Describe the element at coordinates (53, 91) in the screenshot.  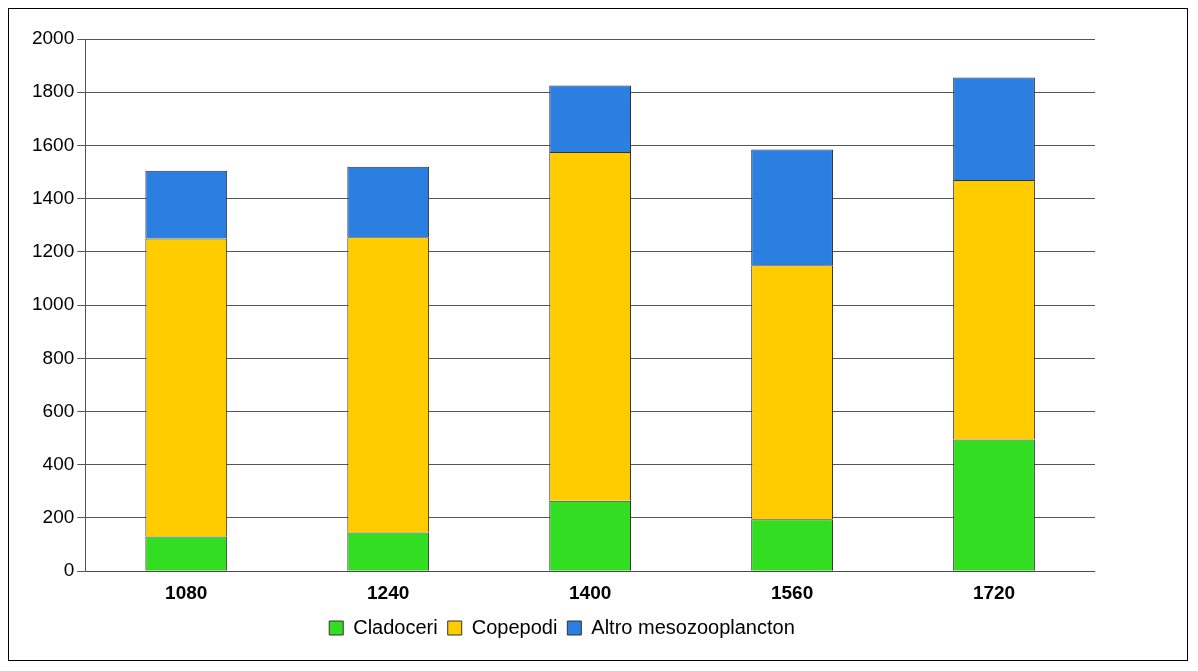
I see `y-tick-label: 1800` at that location.